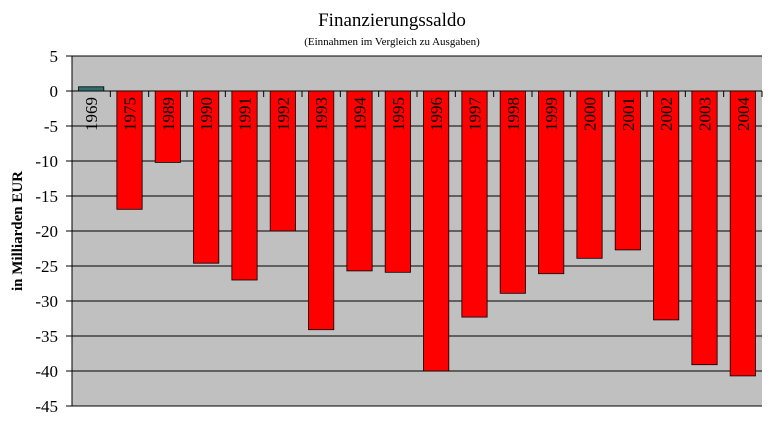  What do you see at coordinates (392, 20) in the screenshot?
I see `chart-title: Finanzierungssaldo` at bounding box center [392, 20].